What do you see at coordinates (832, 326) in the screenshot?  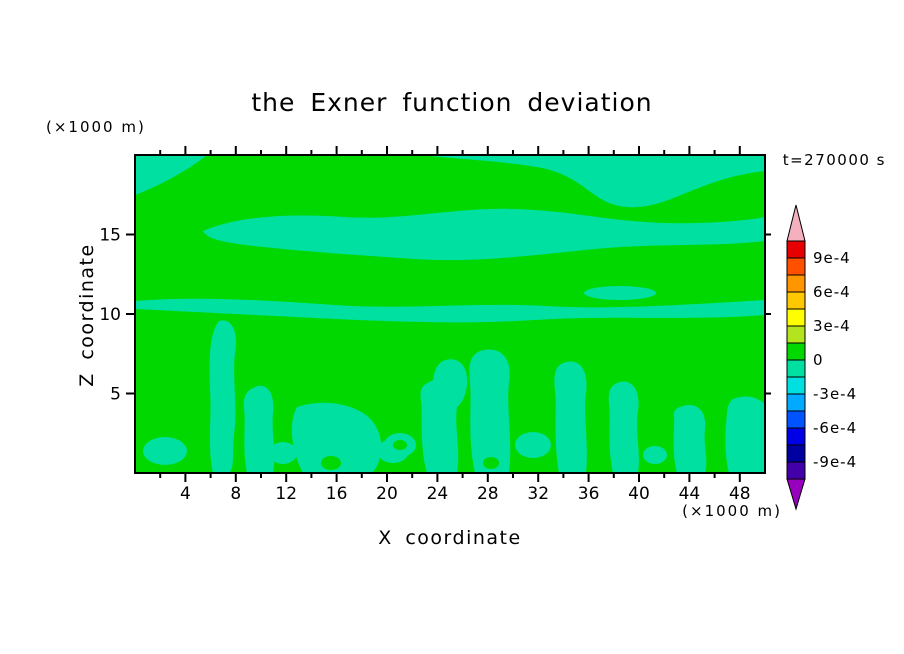 I see `colorbar-label: 3e-4` at bounding box center [832, 326].